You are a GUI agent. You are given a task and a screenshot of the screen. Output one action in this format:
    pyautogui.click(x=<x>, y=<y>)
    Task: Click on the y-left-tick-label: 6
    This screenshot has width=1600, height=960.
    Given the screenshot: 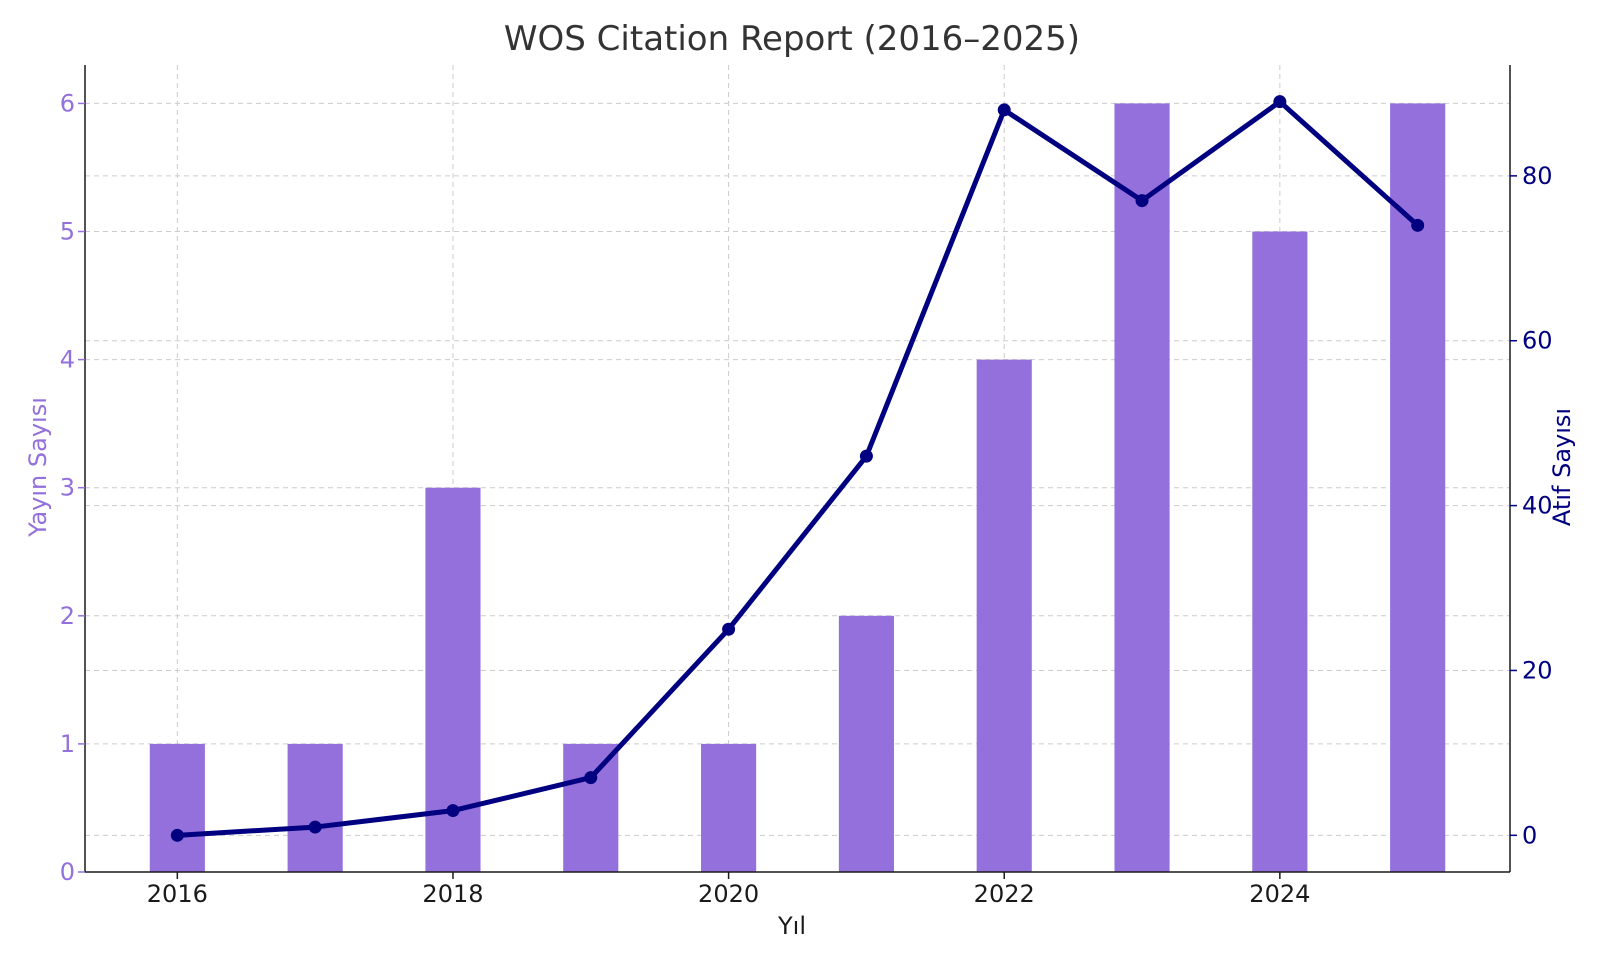 What is the action you would take?
    pyautogui.click(x=67, y=103)
    